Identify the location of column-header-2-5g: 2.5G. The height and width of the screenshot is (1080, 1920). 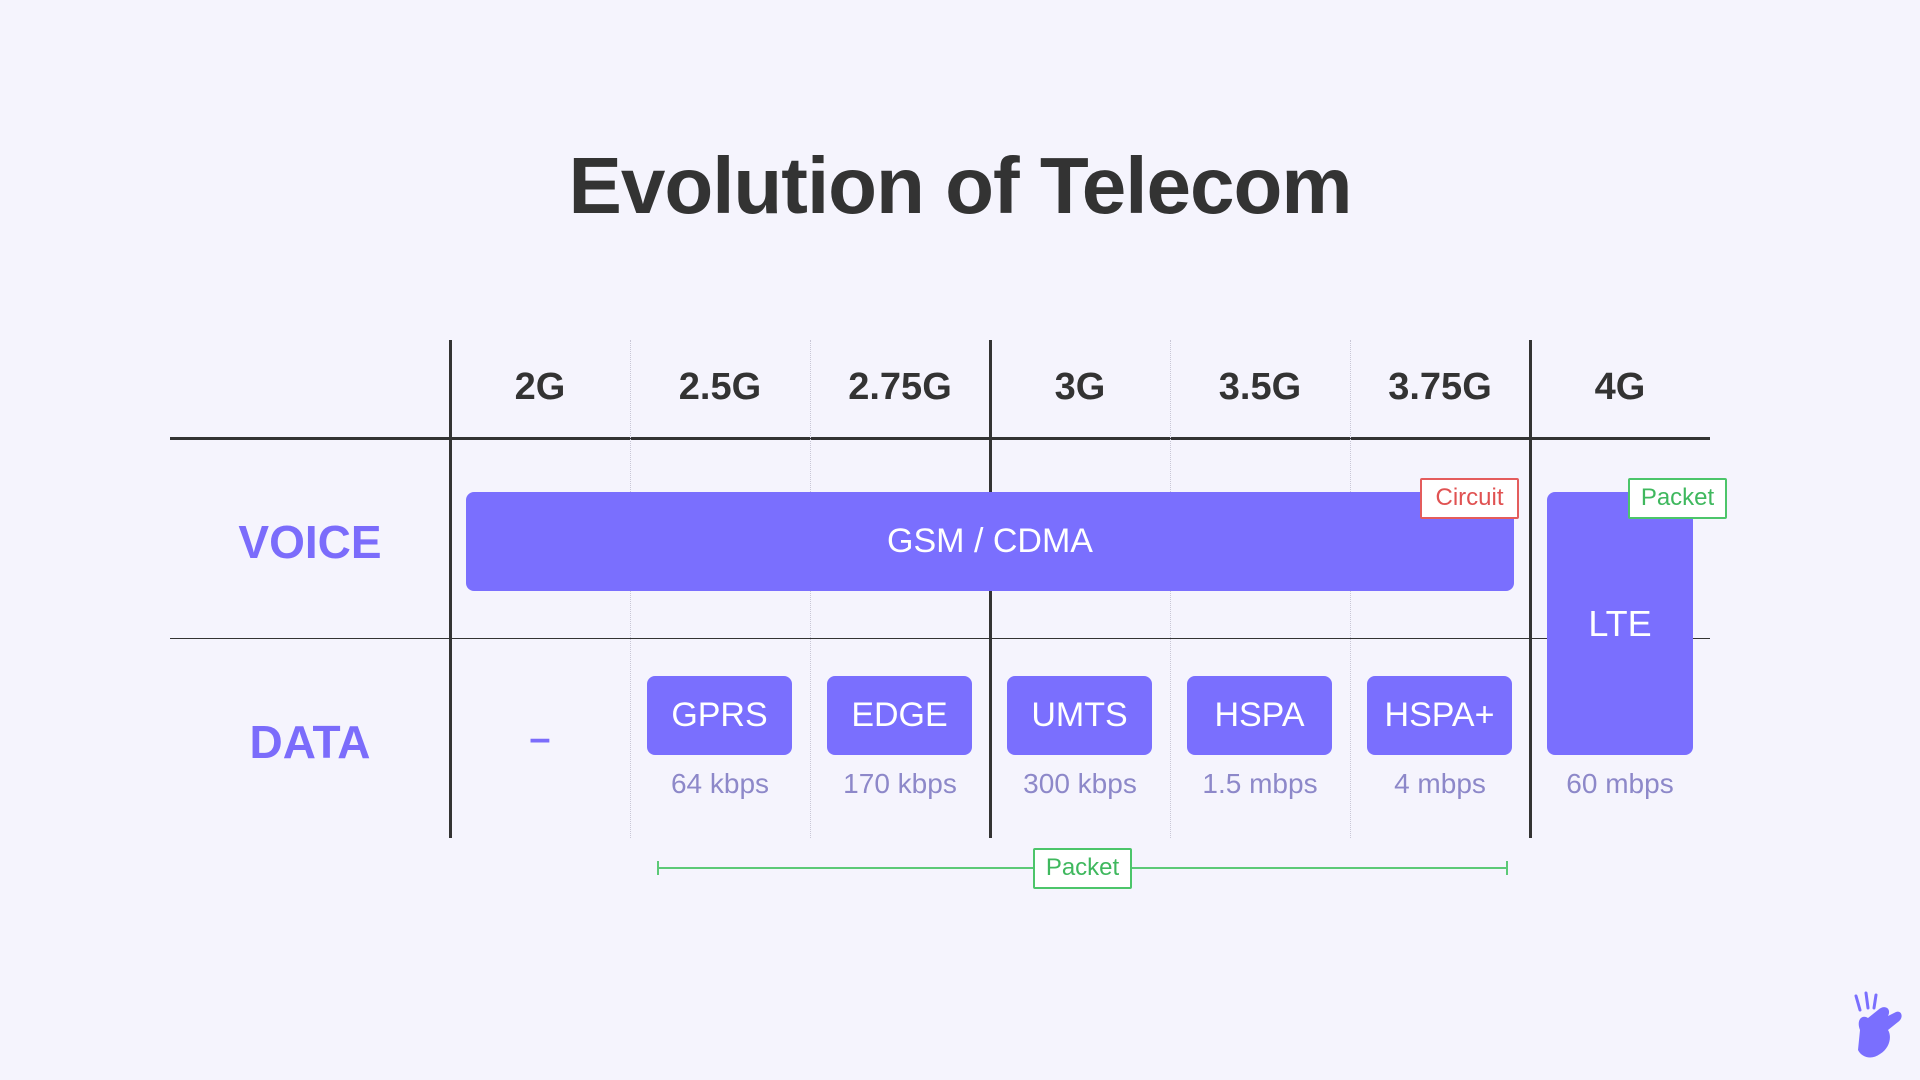
(720, 387).